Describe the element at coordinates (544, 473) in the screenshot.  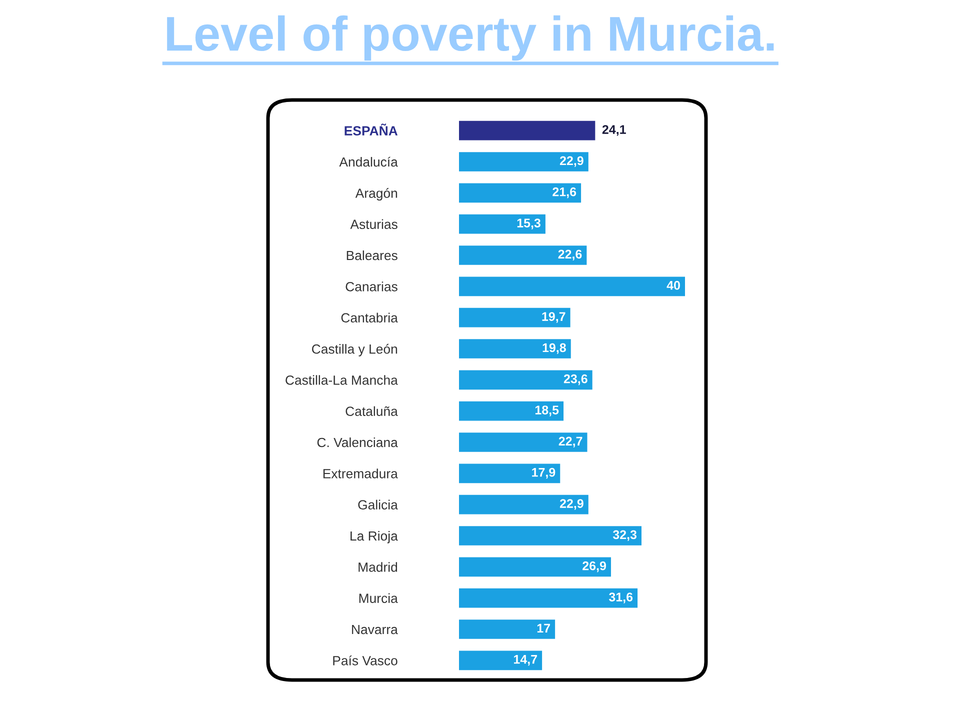
I see `data-label: 17,9` at that location.